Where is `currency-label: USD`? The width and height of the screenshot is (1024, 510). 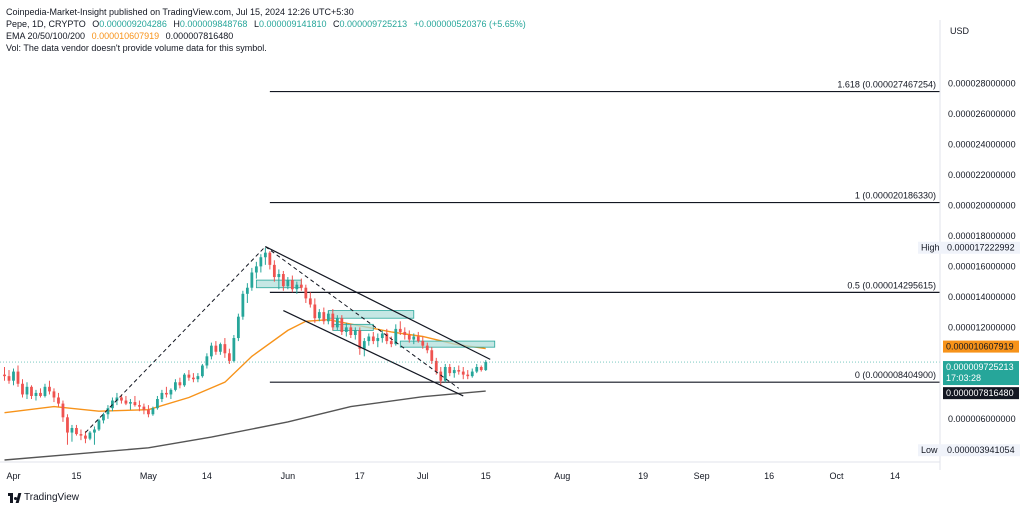
currency-label: USD is located at coordinates (960, 31).